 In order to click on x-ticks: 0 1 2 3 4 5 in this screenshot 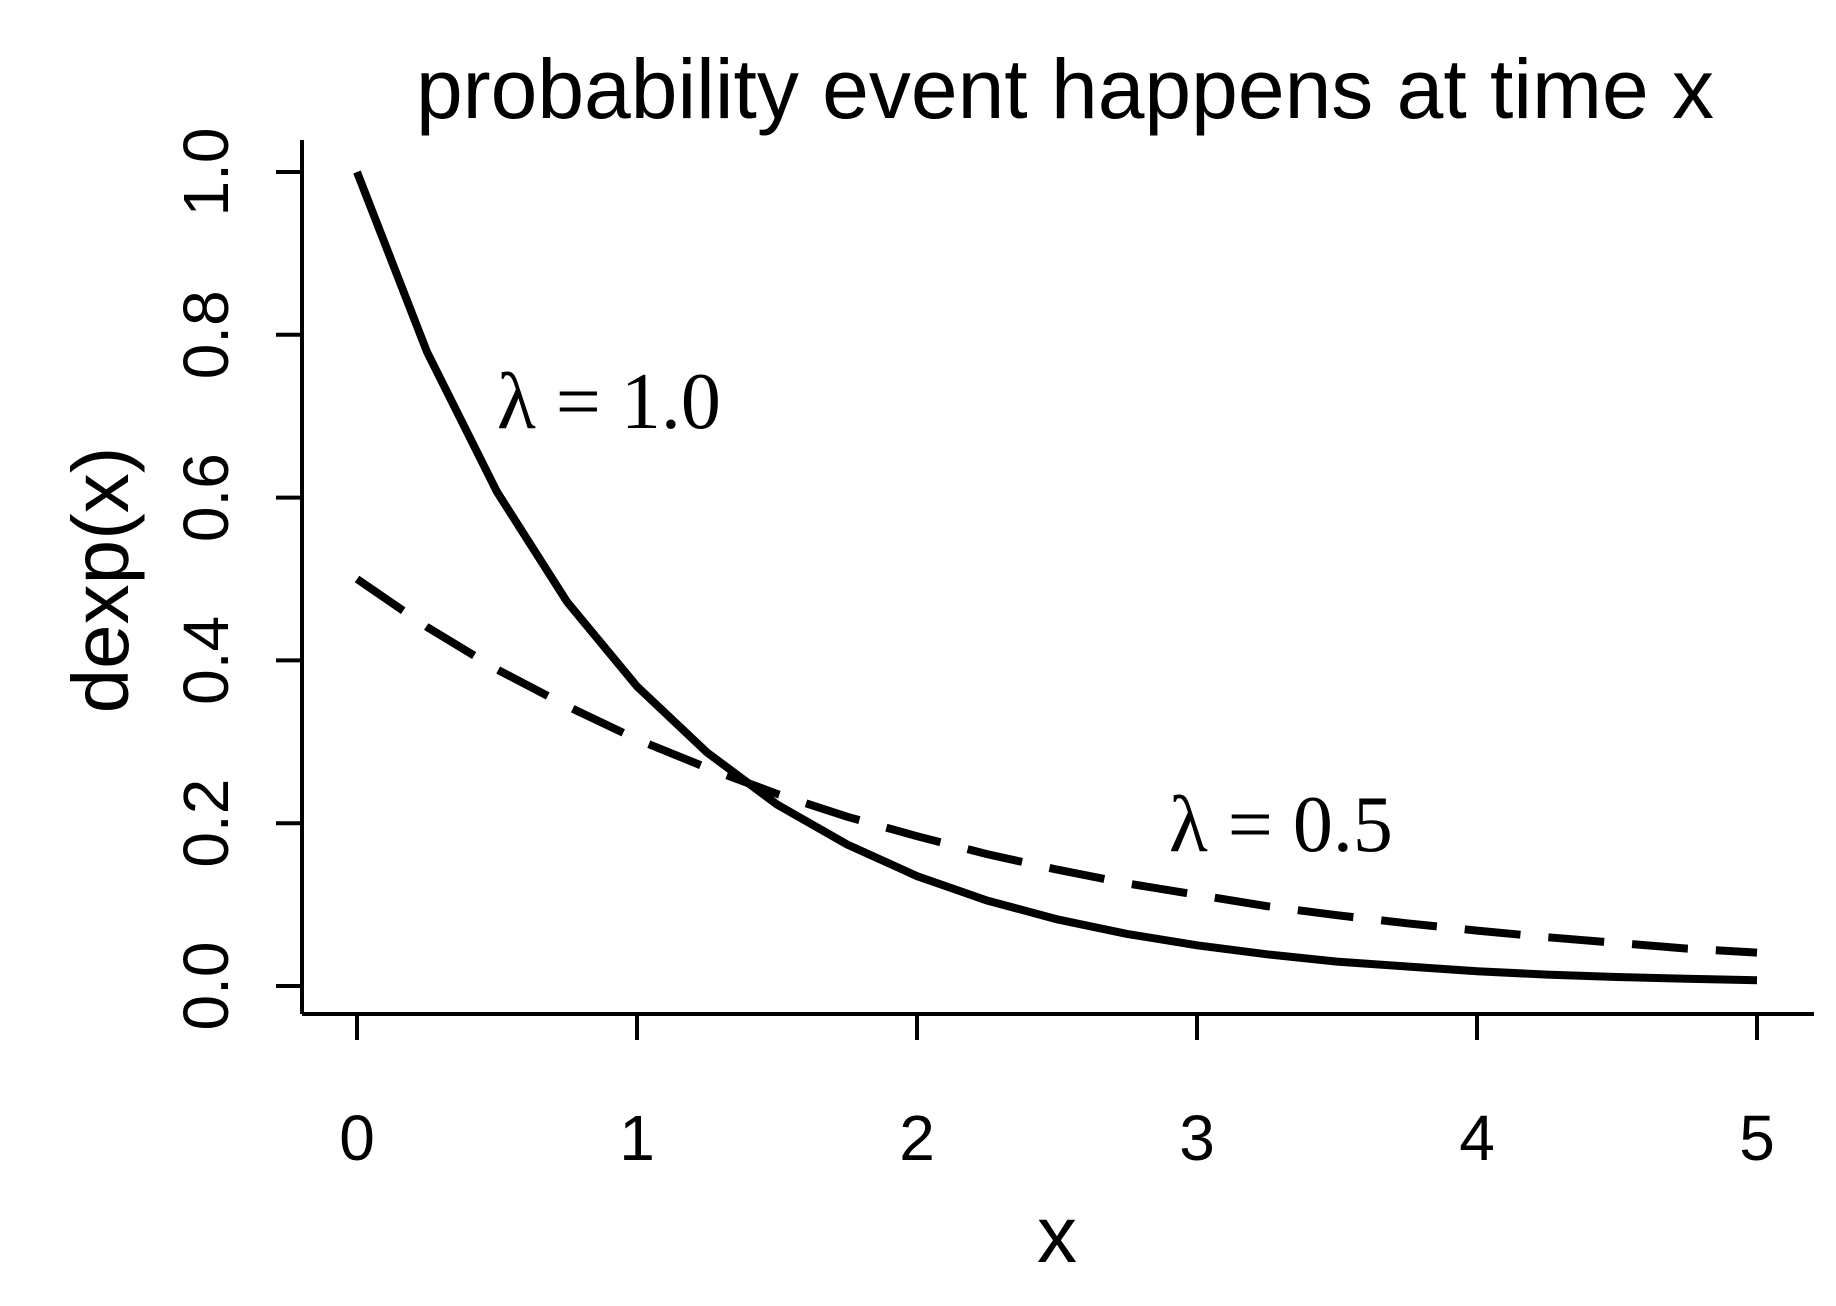, I will do `click(1057, 1094)`.